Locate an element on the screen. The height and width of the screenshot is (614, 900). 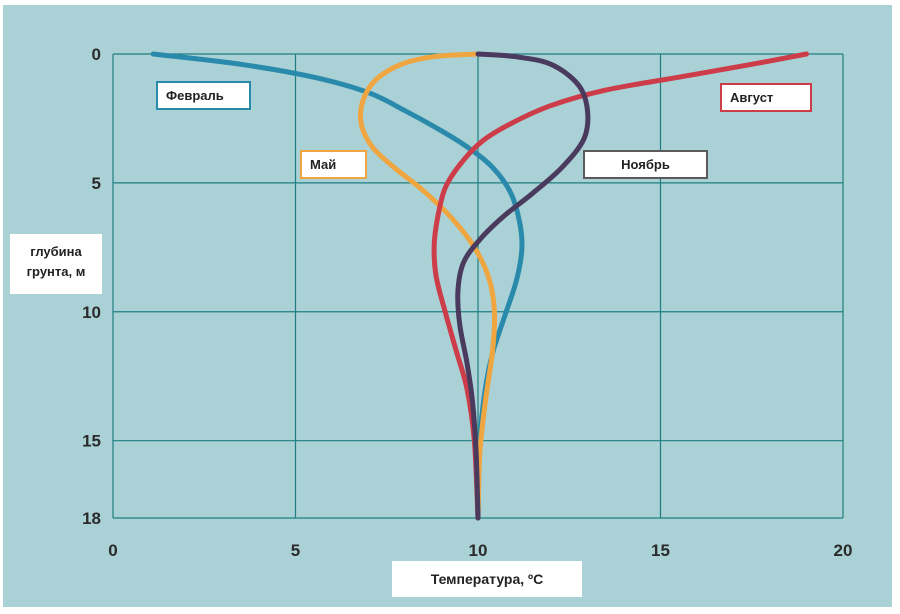
x-tick-label-5: 5 is located at coordinates (295, 550).